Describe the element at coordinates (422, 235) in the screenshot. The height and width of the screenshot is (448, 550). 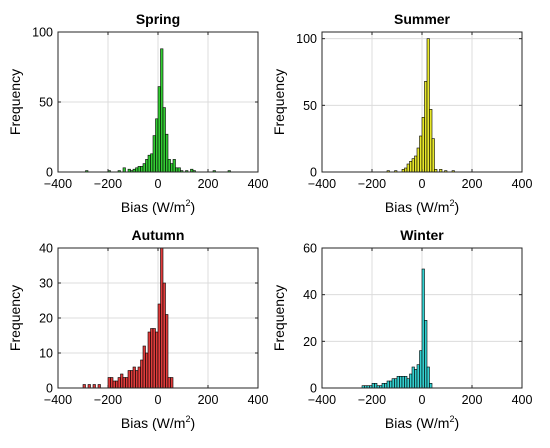
I see `chart-title: Winter` at that location.